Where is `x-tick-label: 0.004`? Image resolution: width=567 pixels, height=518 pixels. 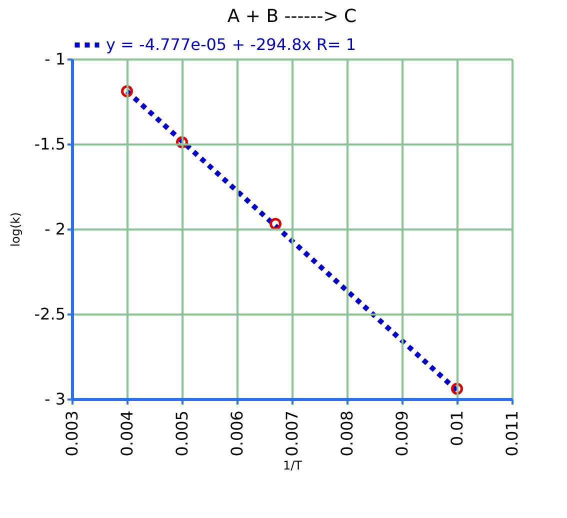
x-tick-label: 0.004 is located at coordinates (127, 433).